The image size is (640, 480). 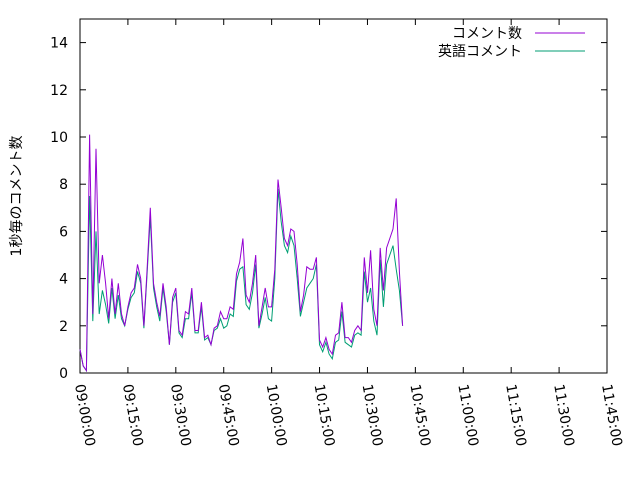 I want to click on x-tick-label: 09:15:00, so click(x=132, y=415).